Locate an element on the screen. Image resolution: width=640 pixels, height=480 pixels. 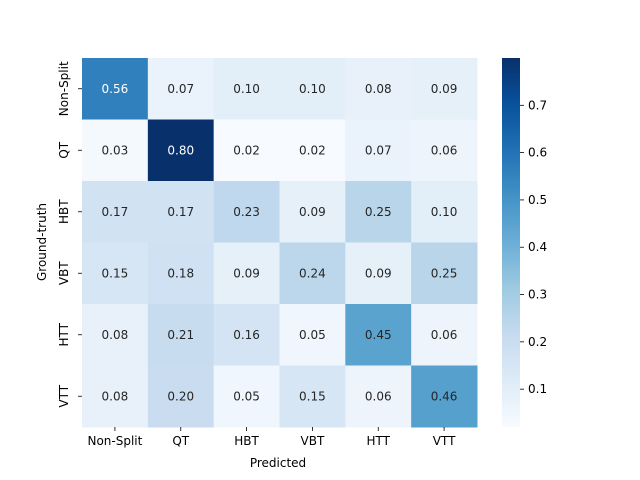
x-tick-label: QT is located at coordinates (180, 441).